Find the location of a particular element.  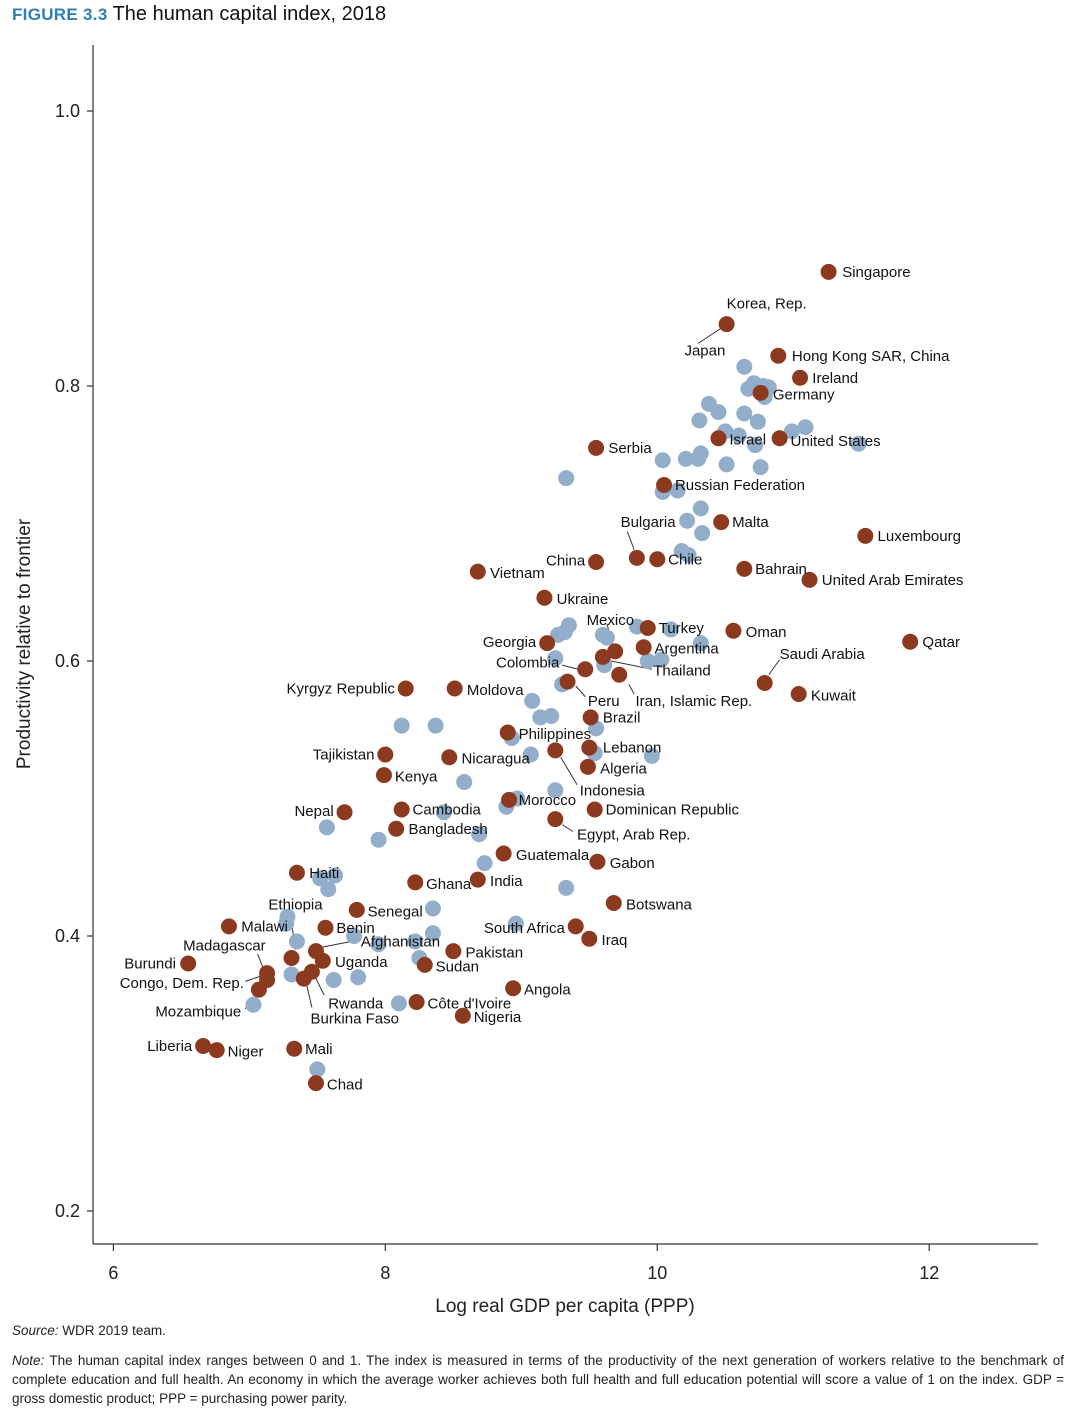

point-congo-dem-rep is located at coordinates (267, 973).